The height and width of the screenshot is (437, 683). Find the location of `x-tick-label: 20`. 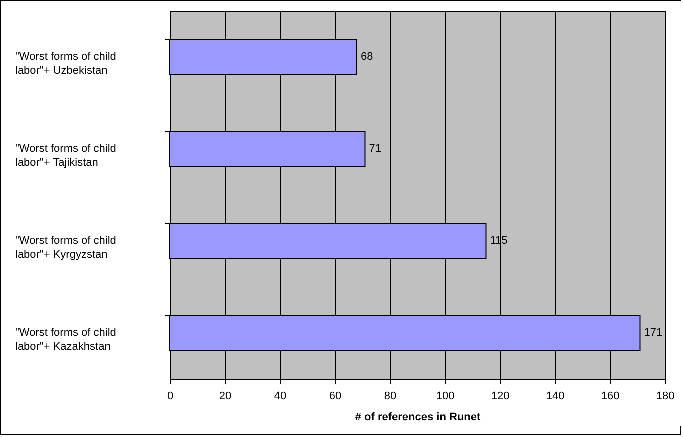

x-tick-label: 20 is located at coordinates (225, 396).